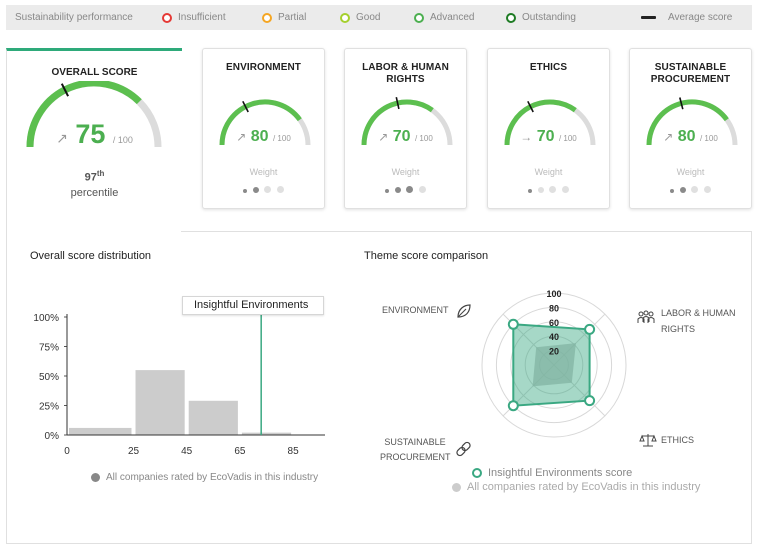  I want to click on percentile-number: 97, so click(90, 177).